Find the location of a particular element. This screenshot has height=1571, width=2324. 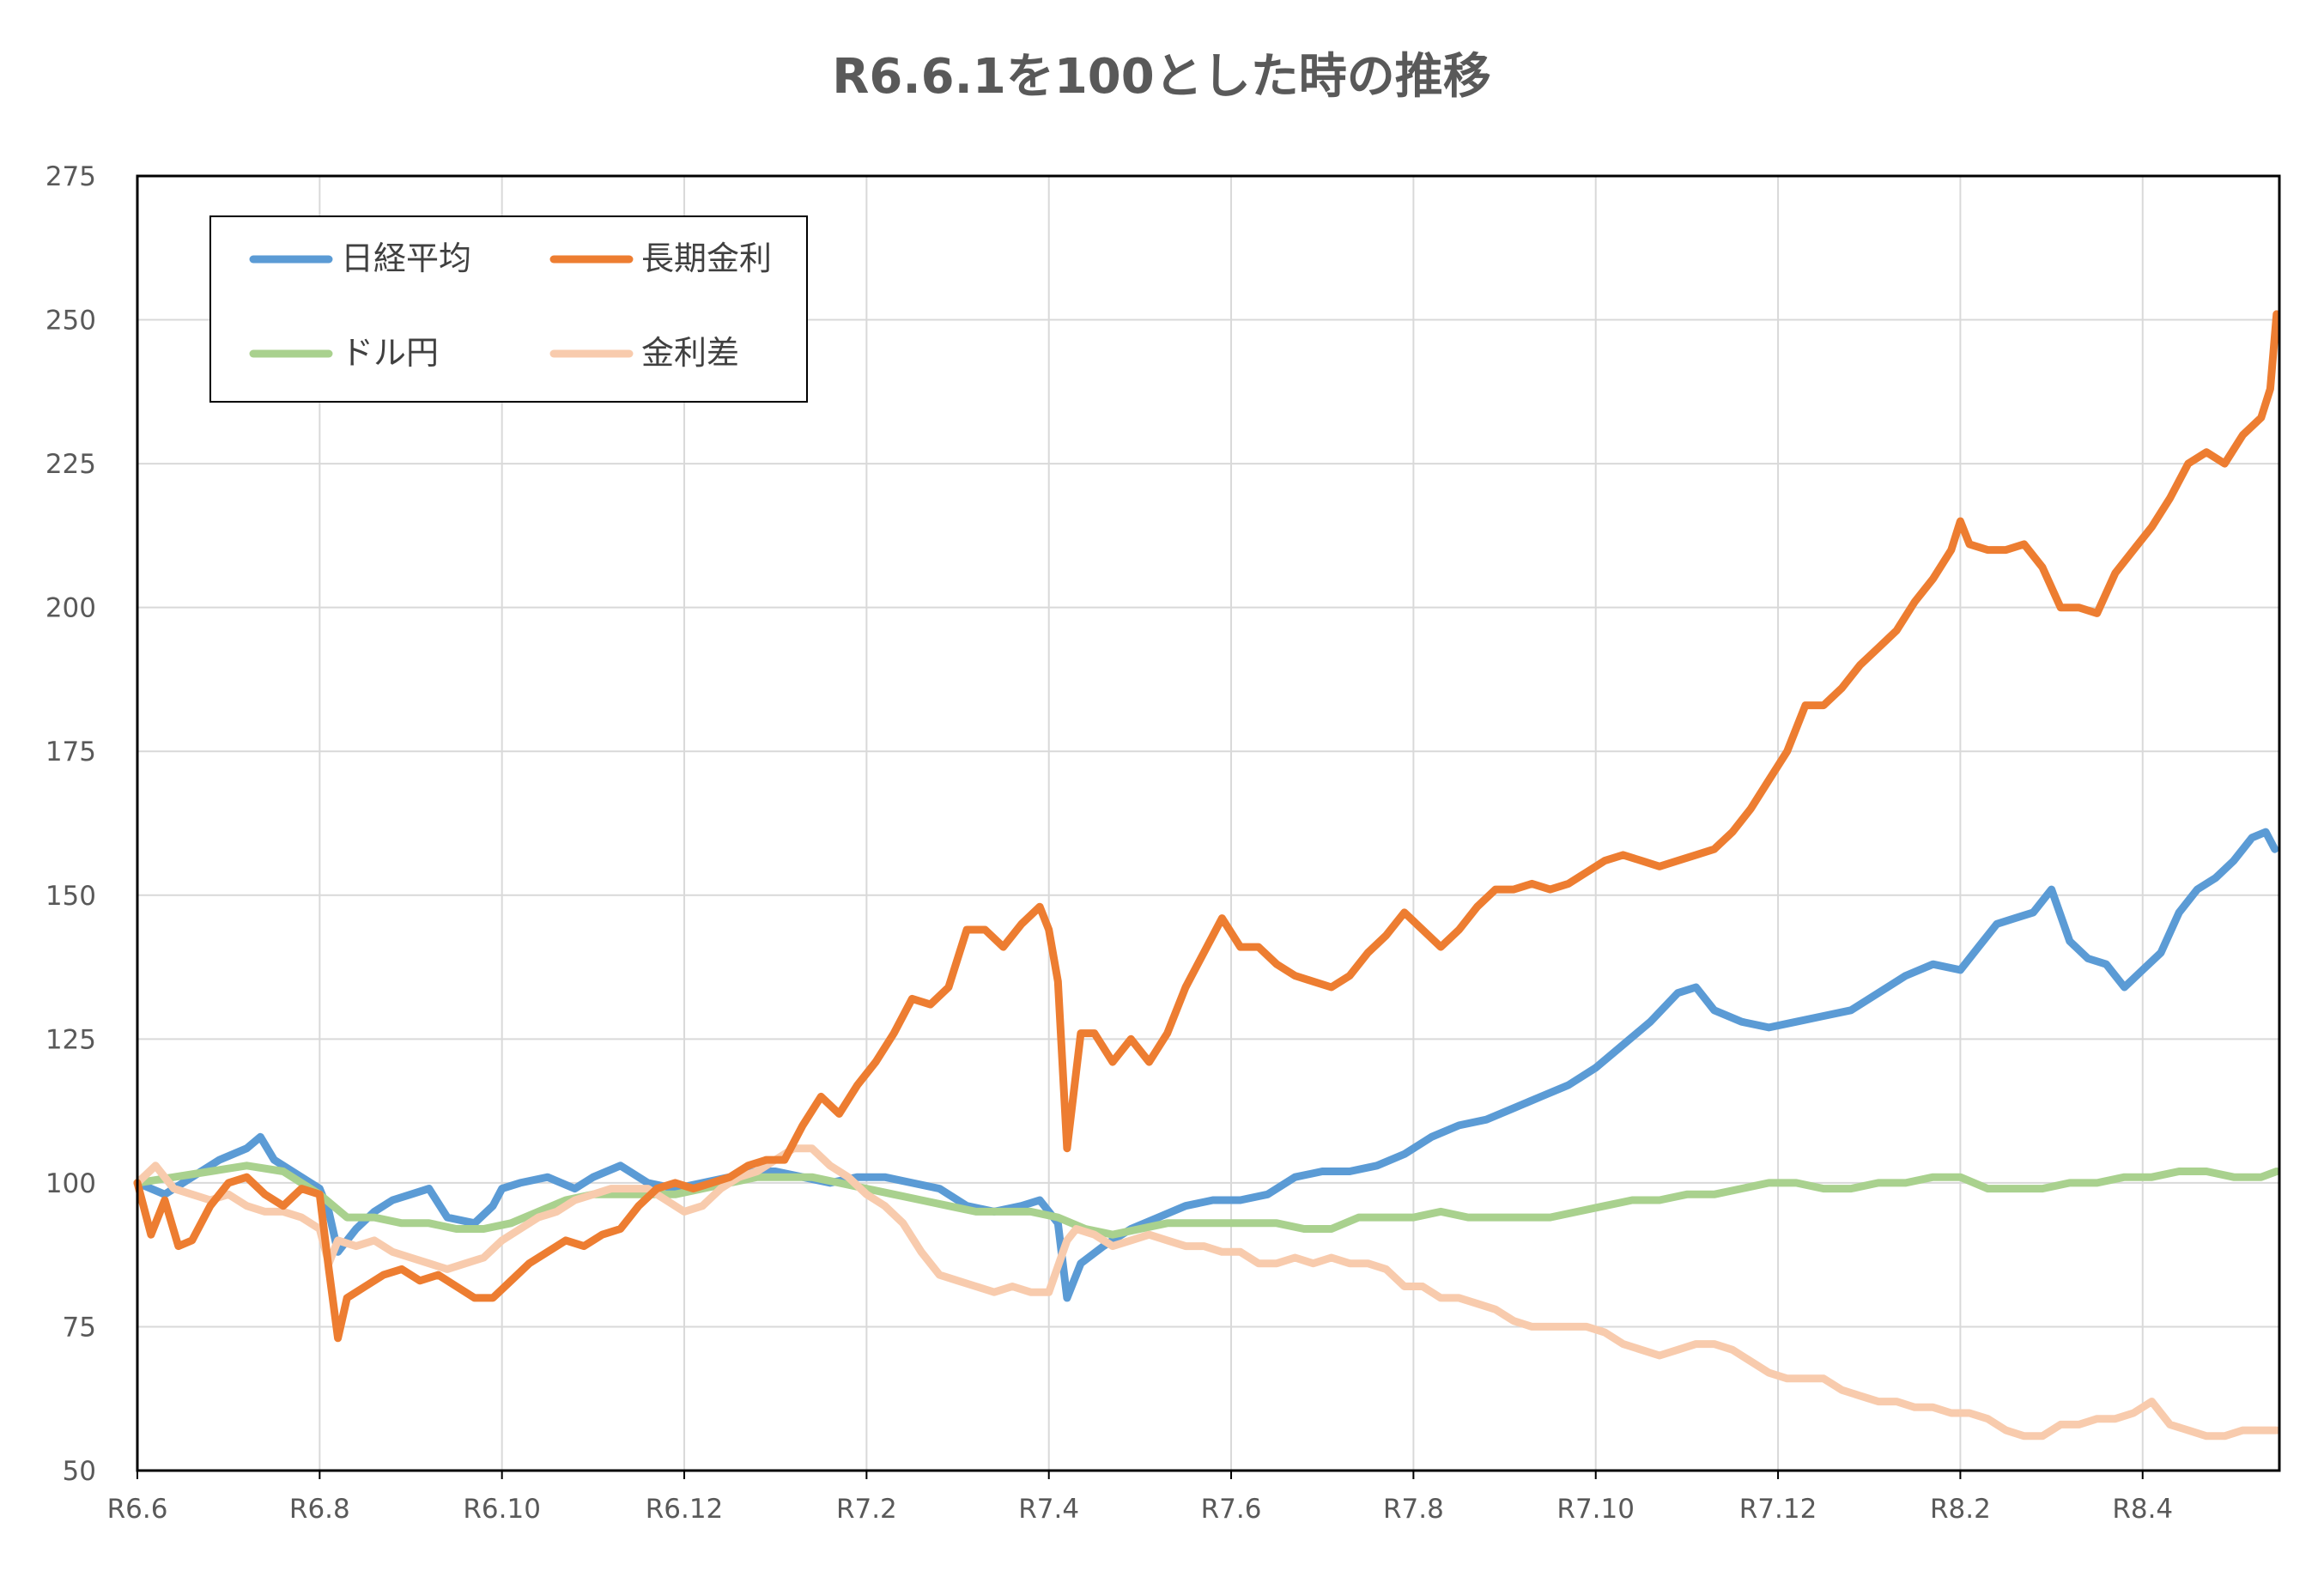

y-tick-label: 125 is located at coordinates (71, 1040).